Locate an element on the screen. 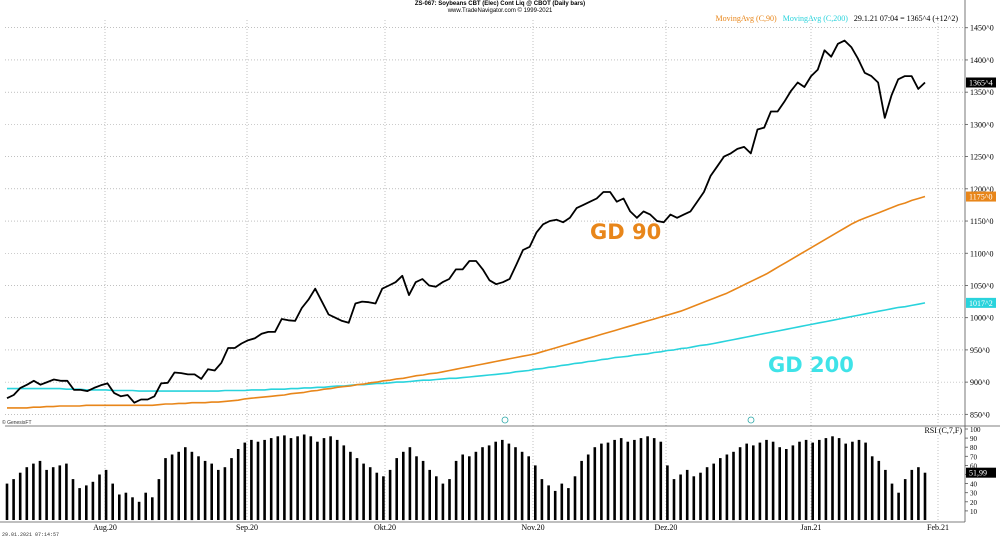 The width and height of the screenshot is (1000, 539). event-marker-icon is located at coordinates (751, 420).